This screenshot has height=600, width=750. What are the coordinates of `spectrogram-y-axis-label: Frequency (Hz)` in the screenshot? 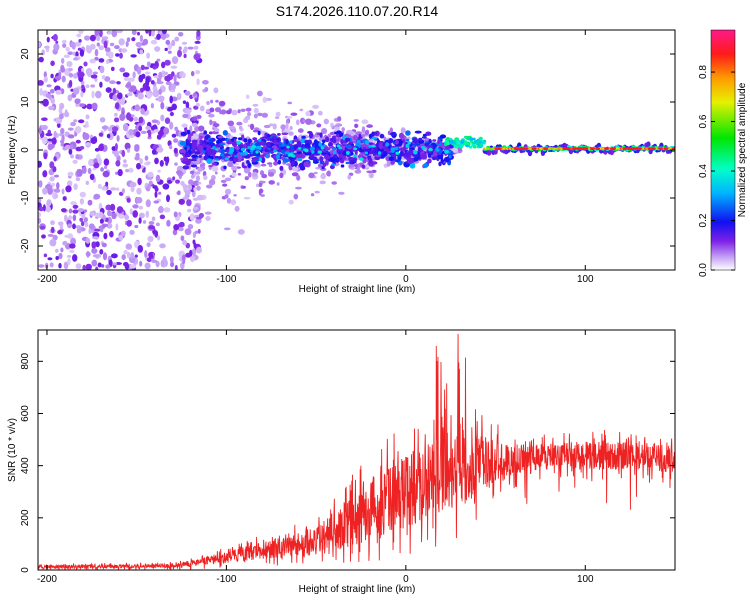 It's located at (12, 150).